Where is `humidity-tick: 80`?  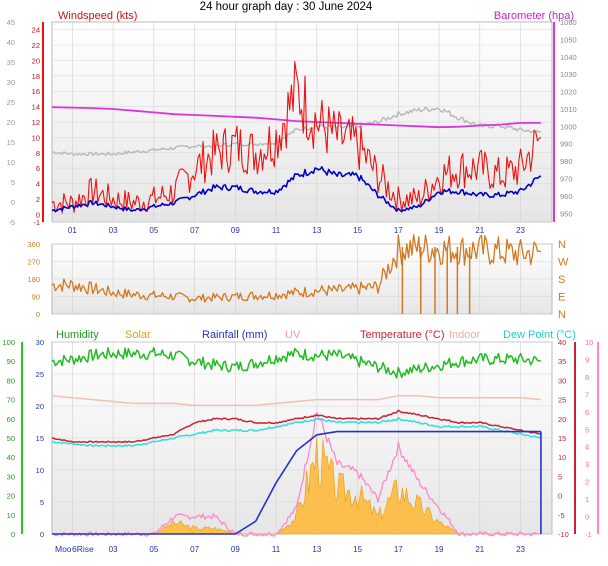 humidity-tick: 80 is located at coordinates (11, 380).